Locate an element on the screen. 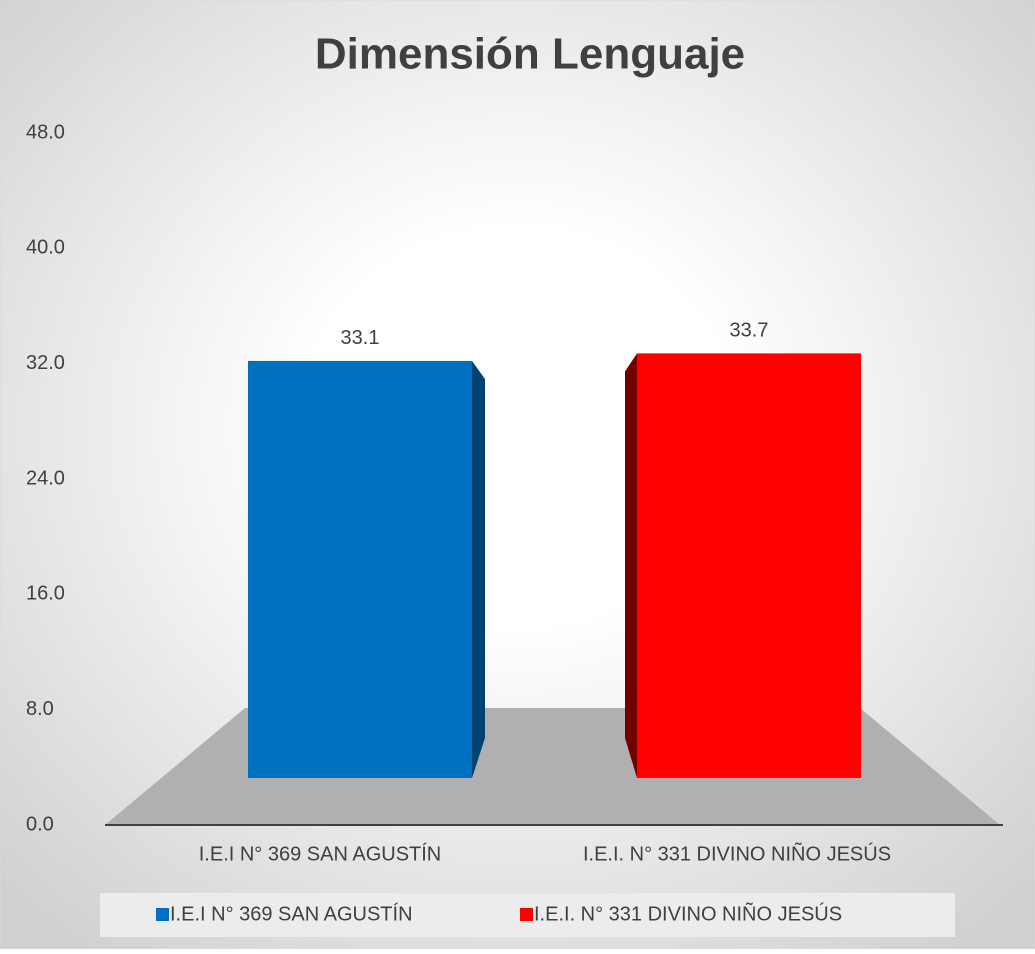  floor is located at coordinates (552, 766).